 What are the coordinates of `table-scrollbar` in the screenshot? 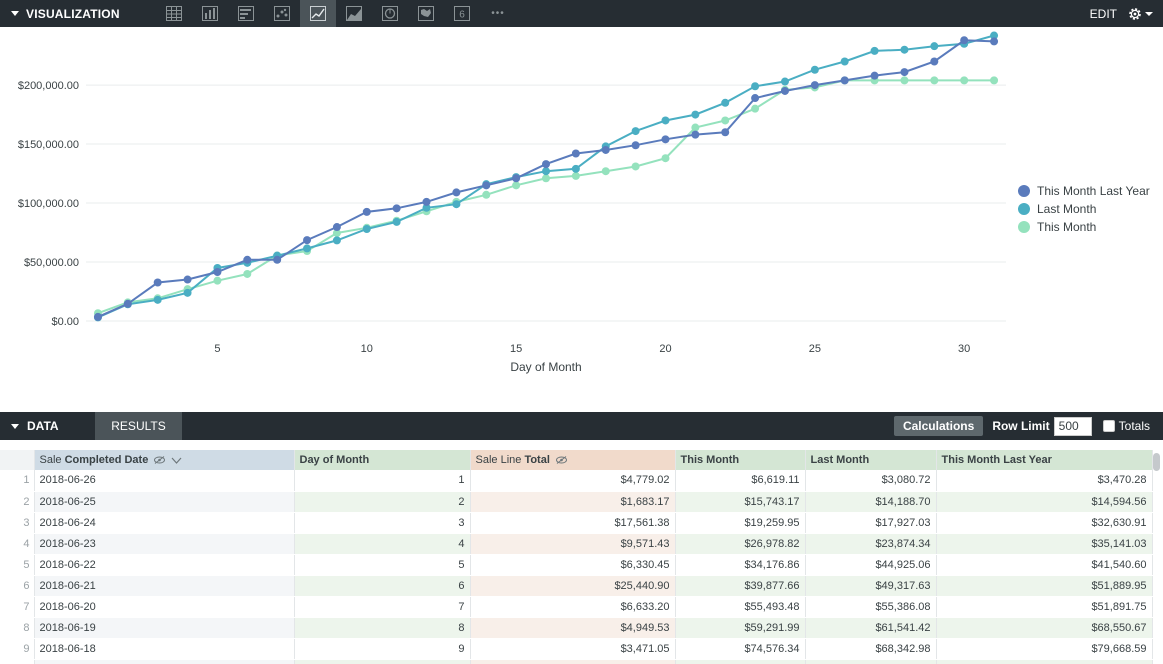 It's located at (1156, 462).